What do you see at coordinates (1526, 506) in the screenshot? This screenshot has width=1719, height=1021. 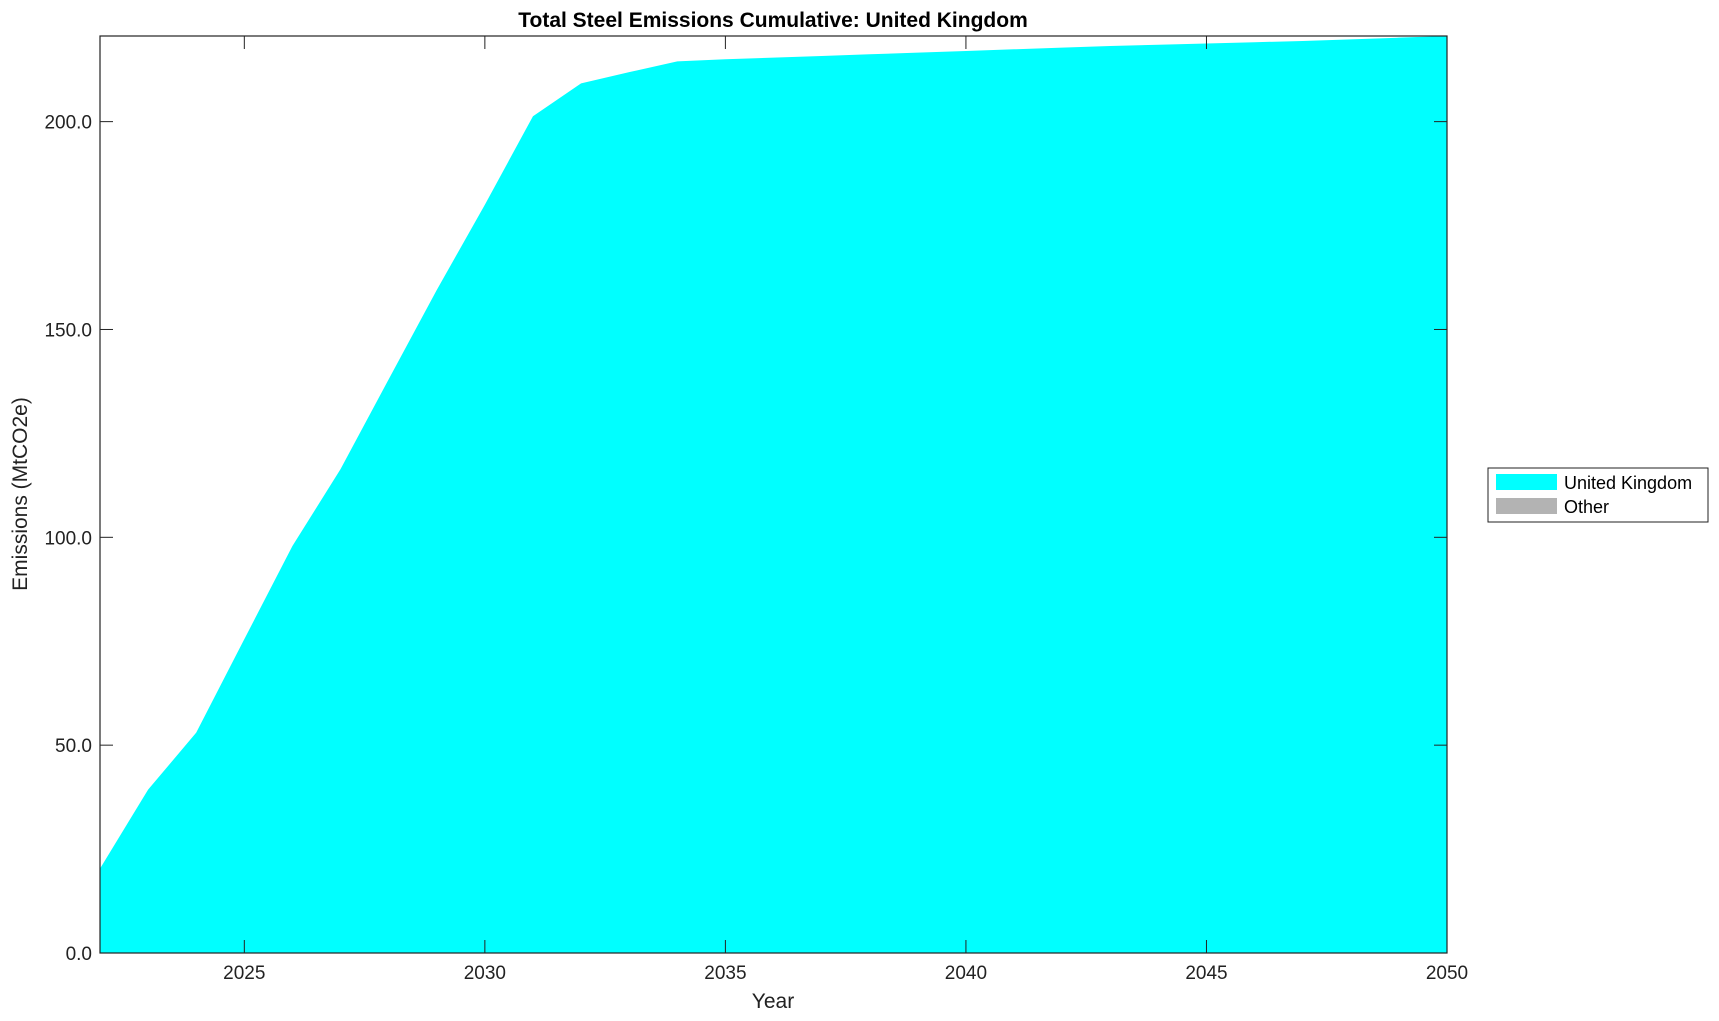 I see `legend-swatch-other` at bounding box center [1526, 506].